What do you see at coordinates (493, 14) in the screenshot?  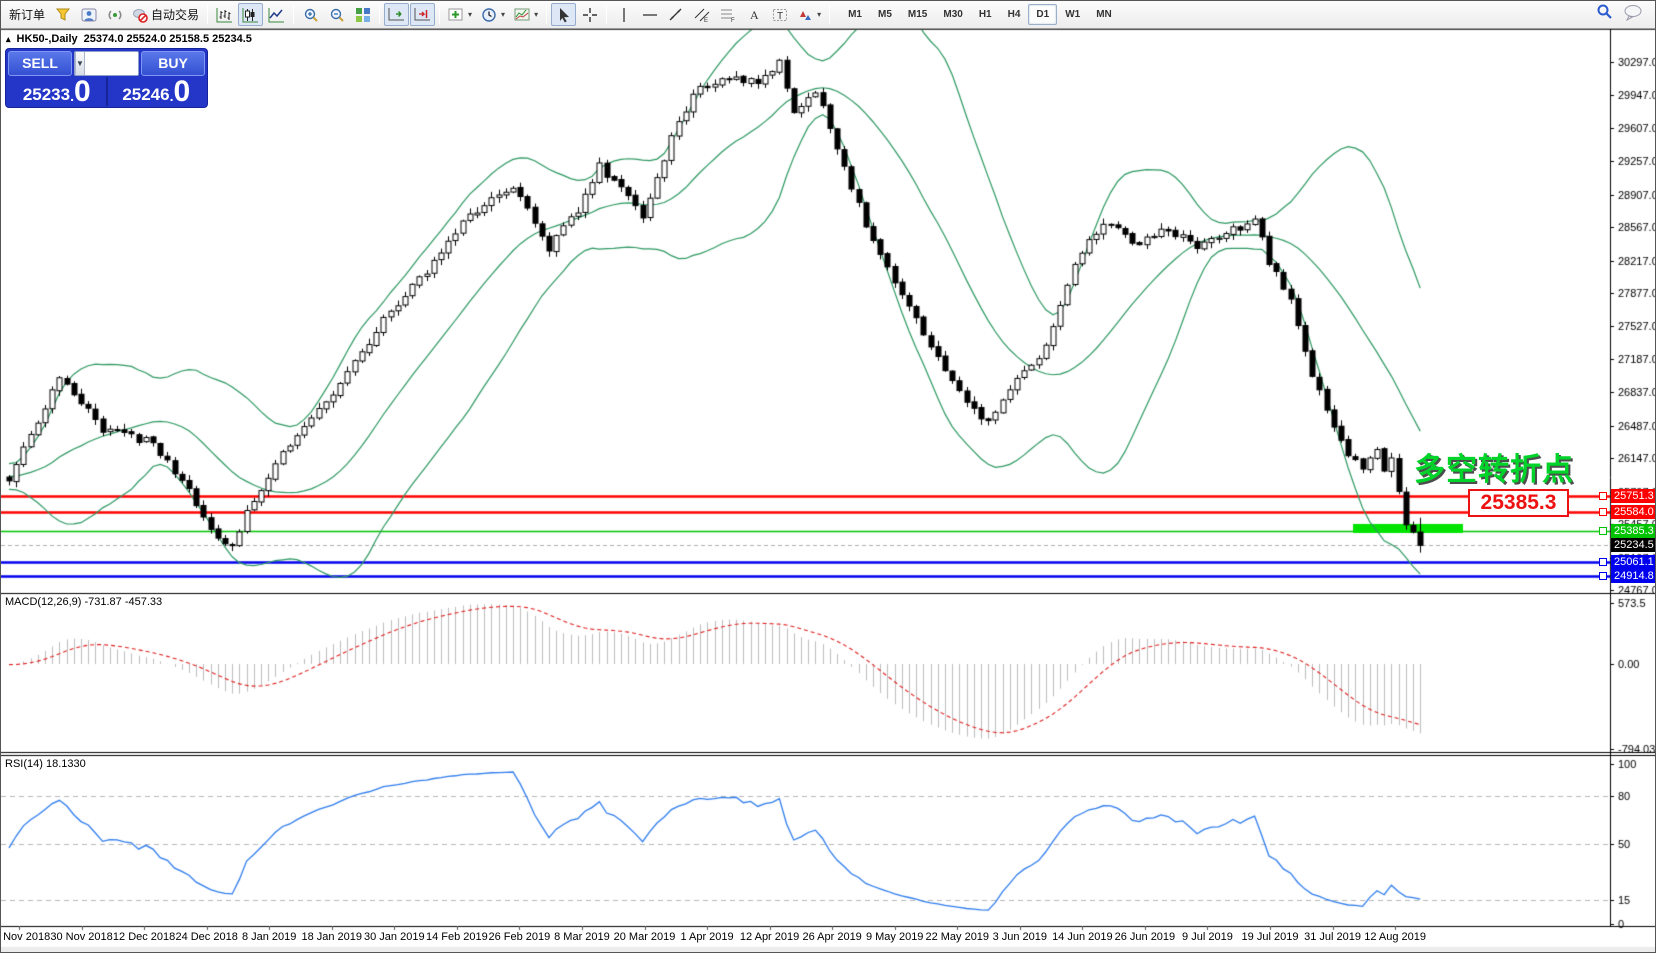 I see `periods-button: ▾` at bounding box center [493, 14].